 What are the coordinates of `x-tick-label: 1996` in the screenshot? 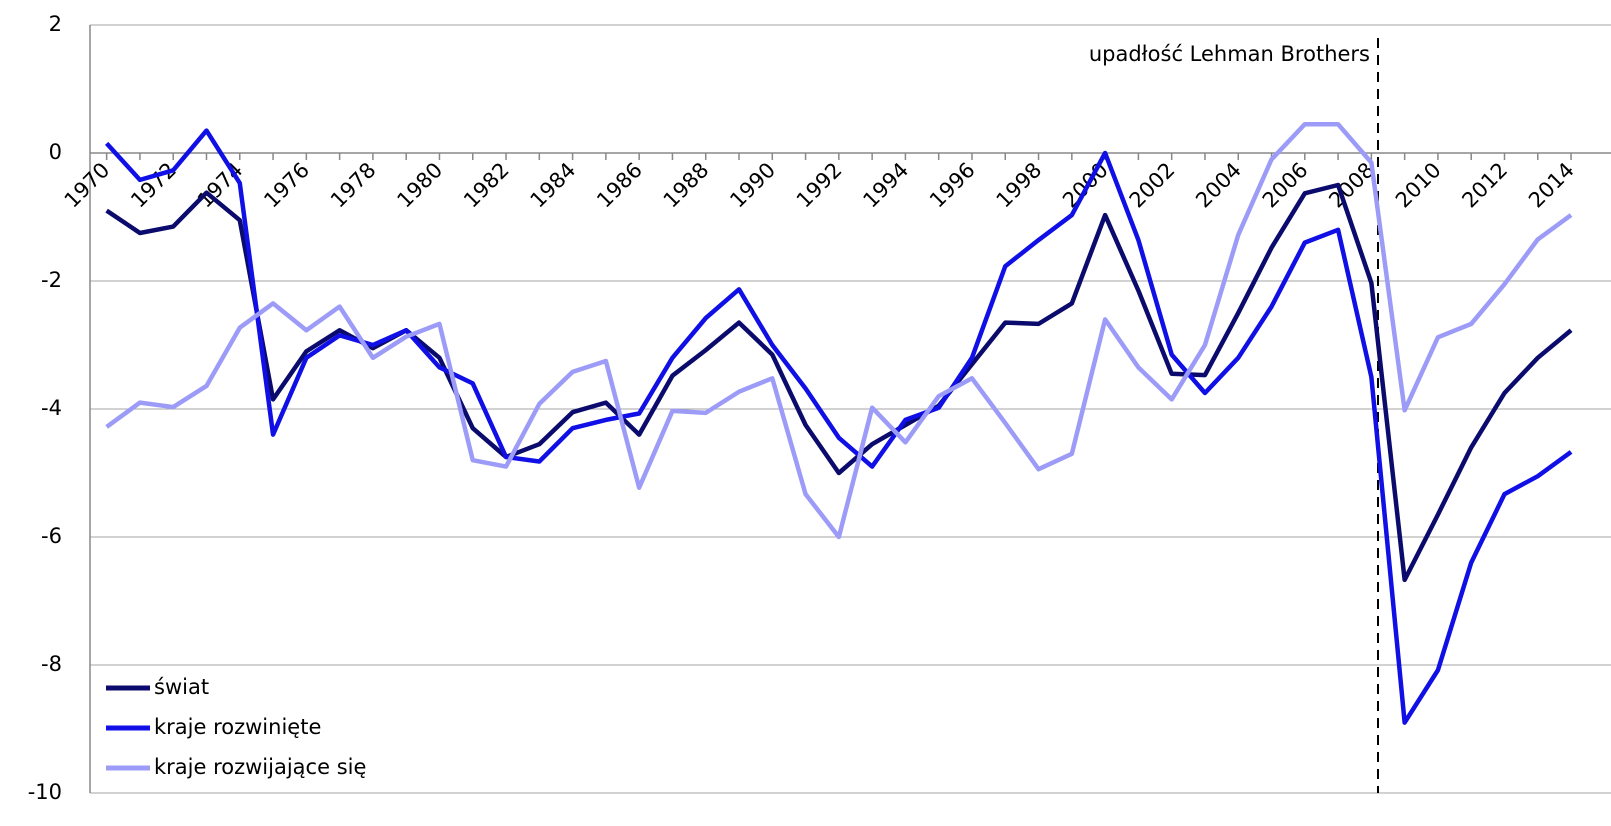 It's located at (952, 185).